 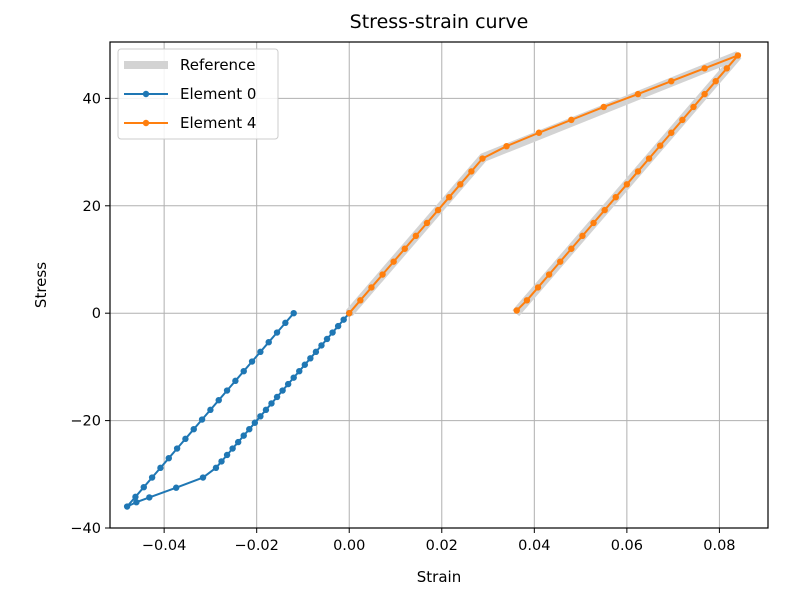 I want to click on legend-label: Element 0, so click(x=218, y=94).